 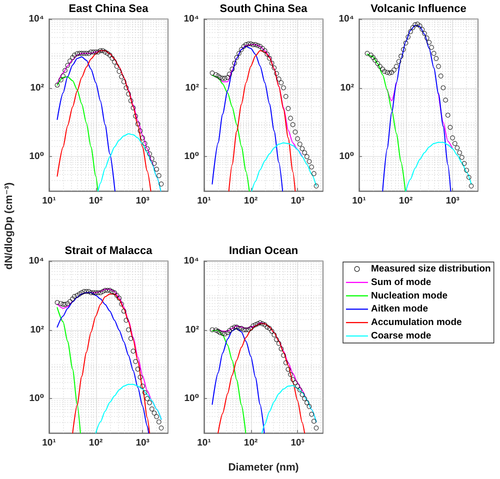 What do you see at coordinates (263, 468) in the screenshot?
I see `x-axis-title: Diameter (nm)` at bounding box center [263, 468].